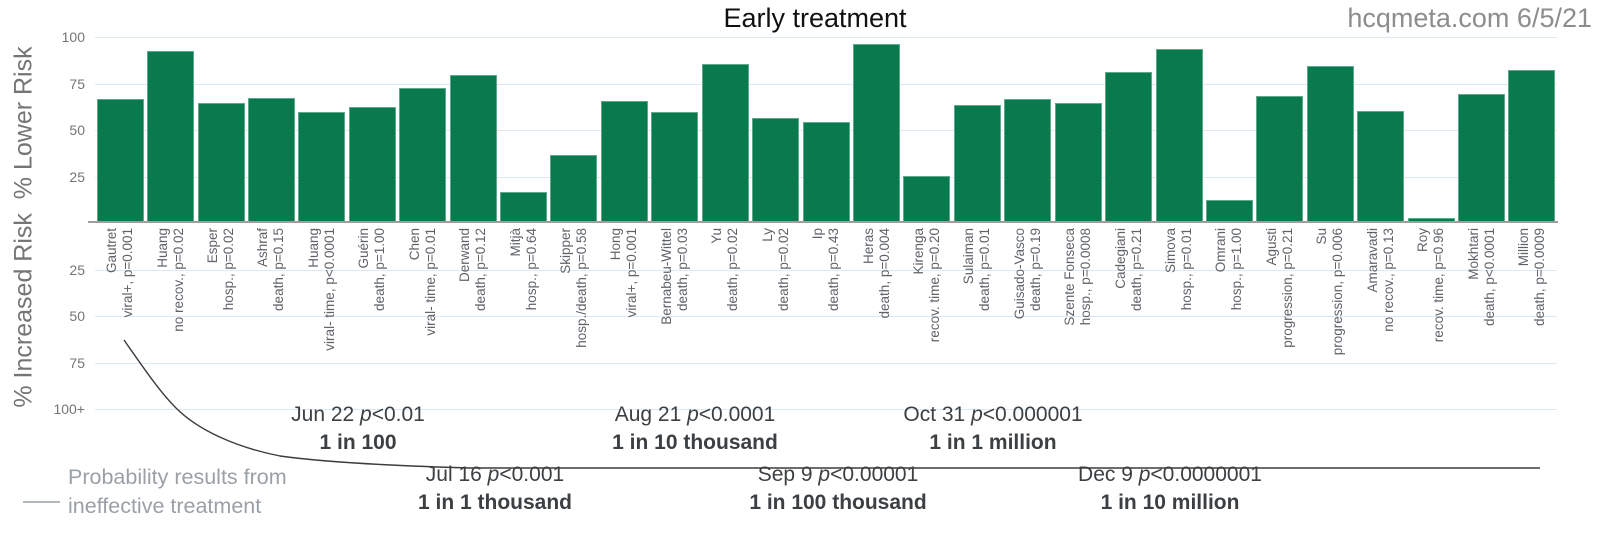  Describe the element at coordinates (1229, 313) in the screenshot. I see `x-axis-label: Omrani hosp., p=1.00` at that location.